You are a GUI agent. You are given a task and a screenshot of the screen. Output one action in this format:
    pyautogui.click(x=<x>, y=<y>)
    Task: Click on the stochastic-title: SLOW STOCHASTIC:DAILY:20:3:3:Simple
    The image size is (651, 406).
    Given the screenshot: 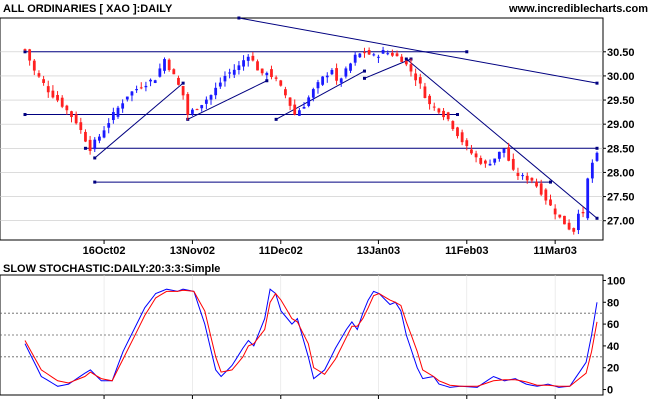 What is the action you would take?
    pyautogui.click(x=111, y=269)
    